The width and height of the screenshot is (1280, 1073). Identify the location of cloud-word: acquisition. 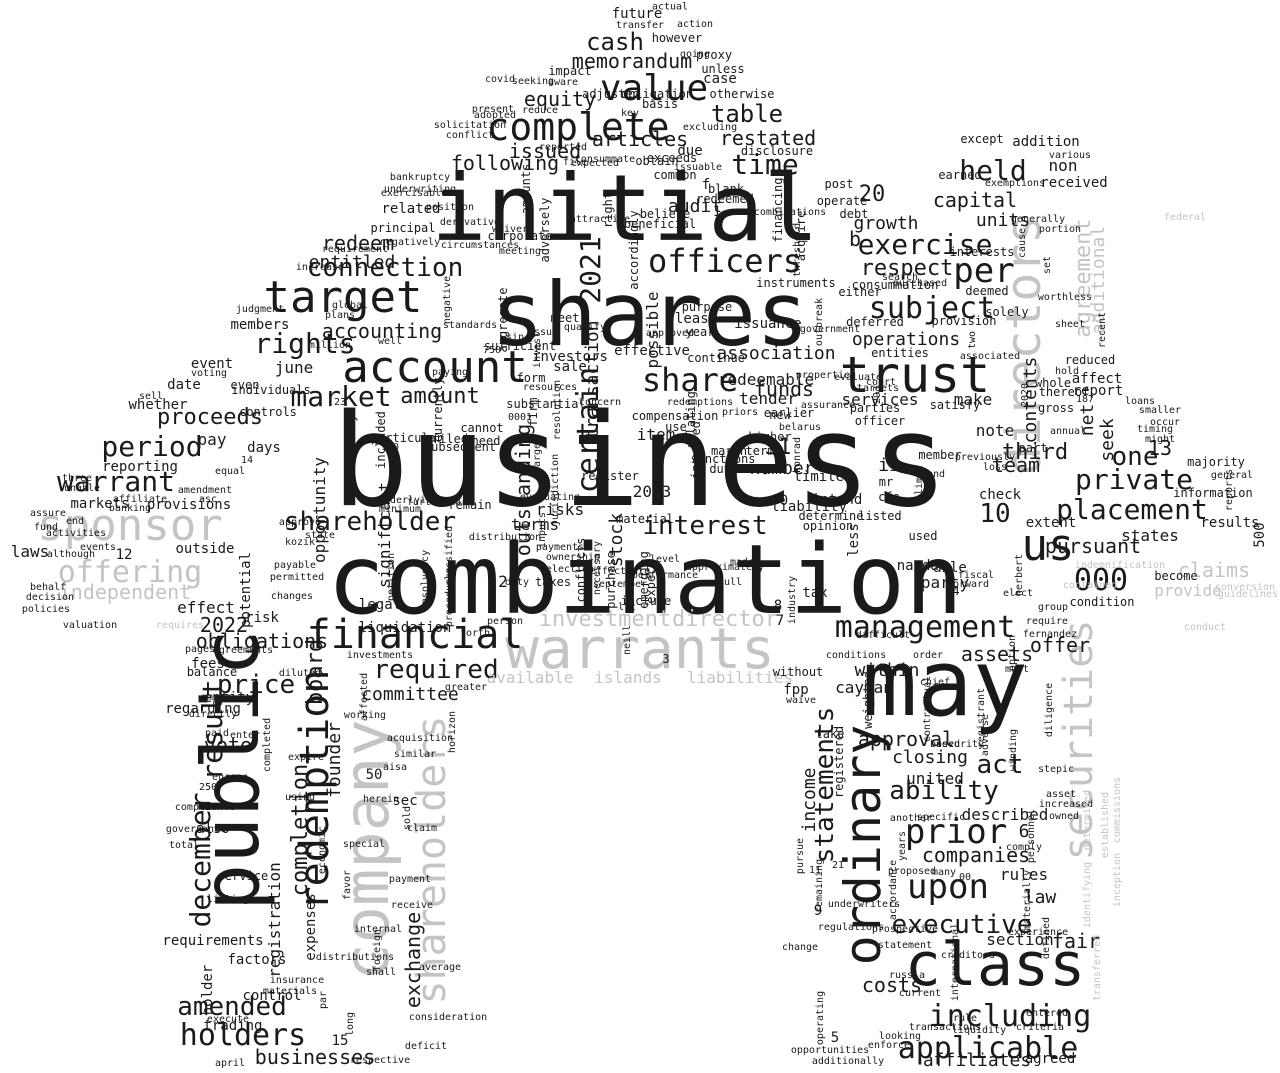
(420, 738).